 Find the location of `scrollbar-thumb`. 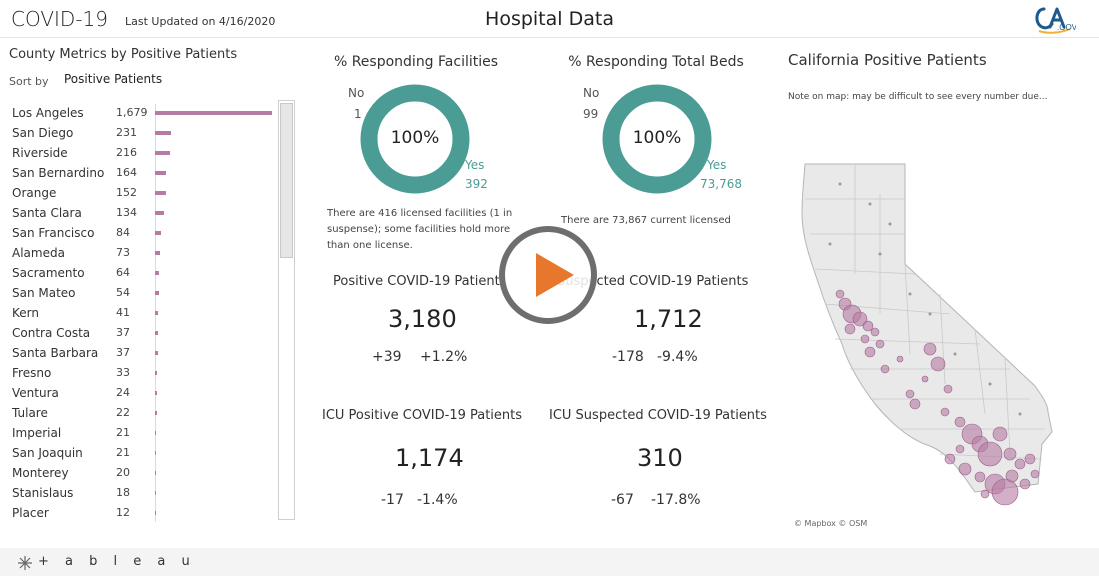

scrollbar-thumb is located at coordinates (286, 180).